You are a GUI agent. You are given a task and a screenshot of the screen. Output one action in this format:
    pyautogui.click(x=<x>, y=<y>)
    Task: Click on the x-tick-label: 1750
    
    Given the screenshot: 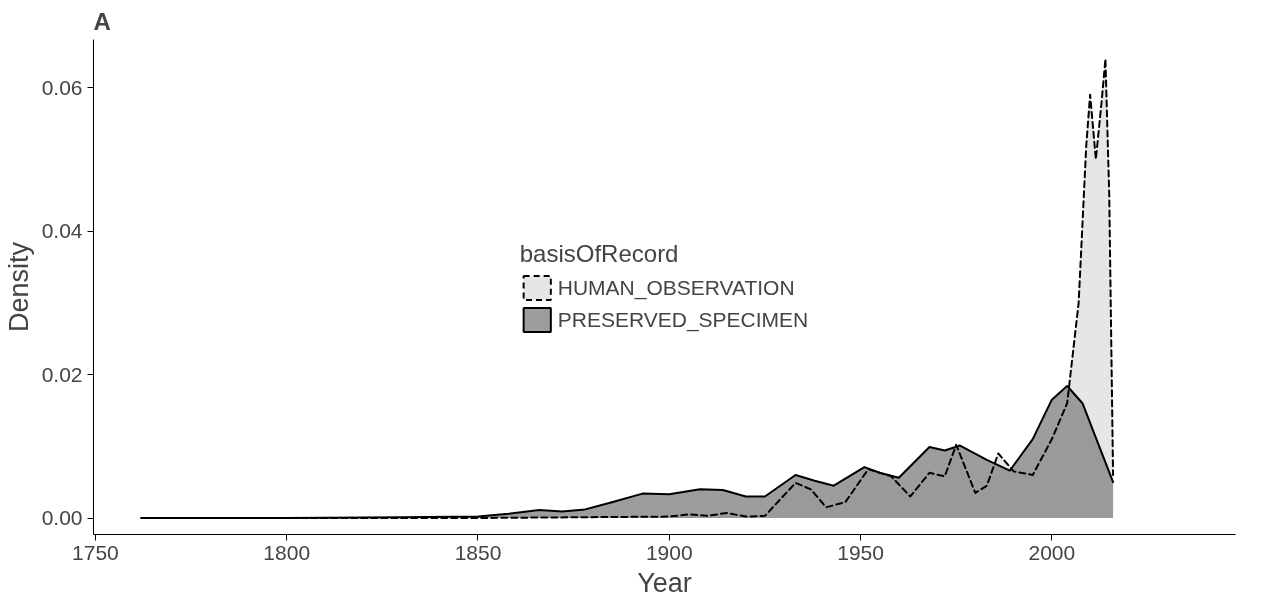 What is the action you would take?
    pyautogui.click(x=95, y=552)
    